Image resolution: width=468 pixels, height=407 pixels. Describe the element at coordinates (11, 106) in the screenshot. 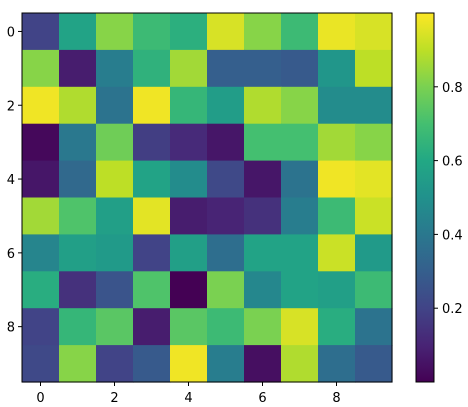

I see `y-tick-label: 2` at that location.